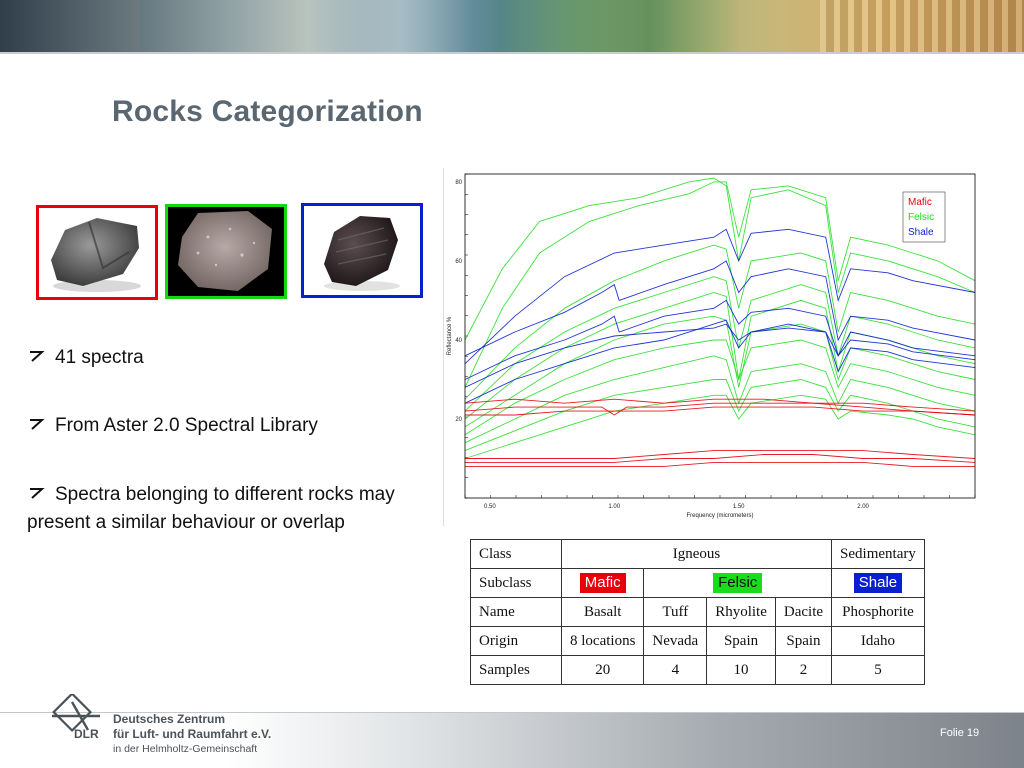 The height and width of the screenshot is (768, 1024). What do you see at coordinates (450, 335) in the screenshot?
I see `y-axis-label: Reflectance %` at bounding box center [450, 335].